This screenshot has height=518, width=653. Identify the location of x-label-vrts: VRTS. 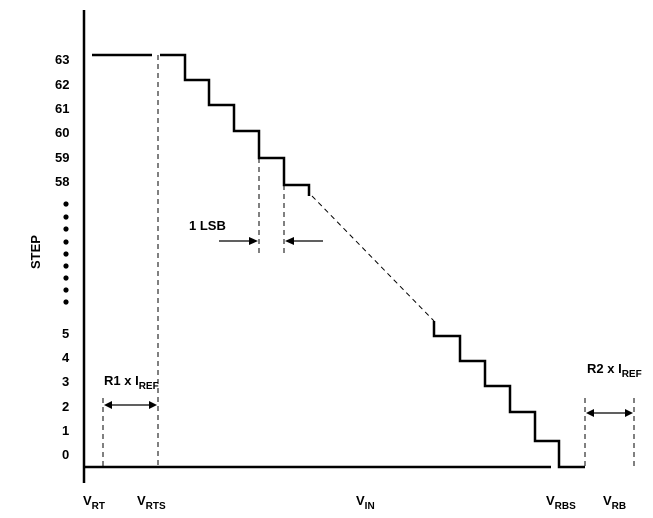
(151, 502).